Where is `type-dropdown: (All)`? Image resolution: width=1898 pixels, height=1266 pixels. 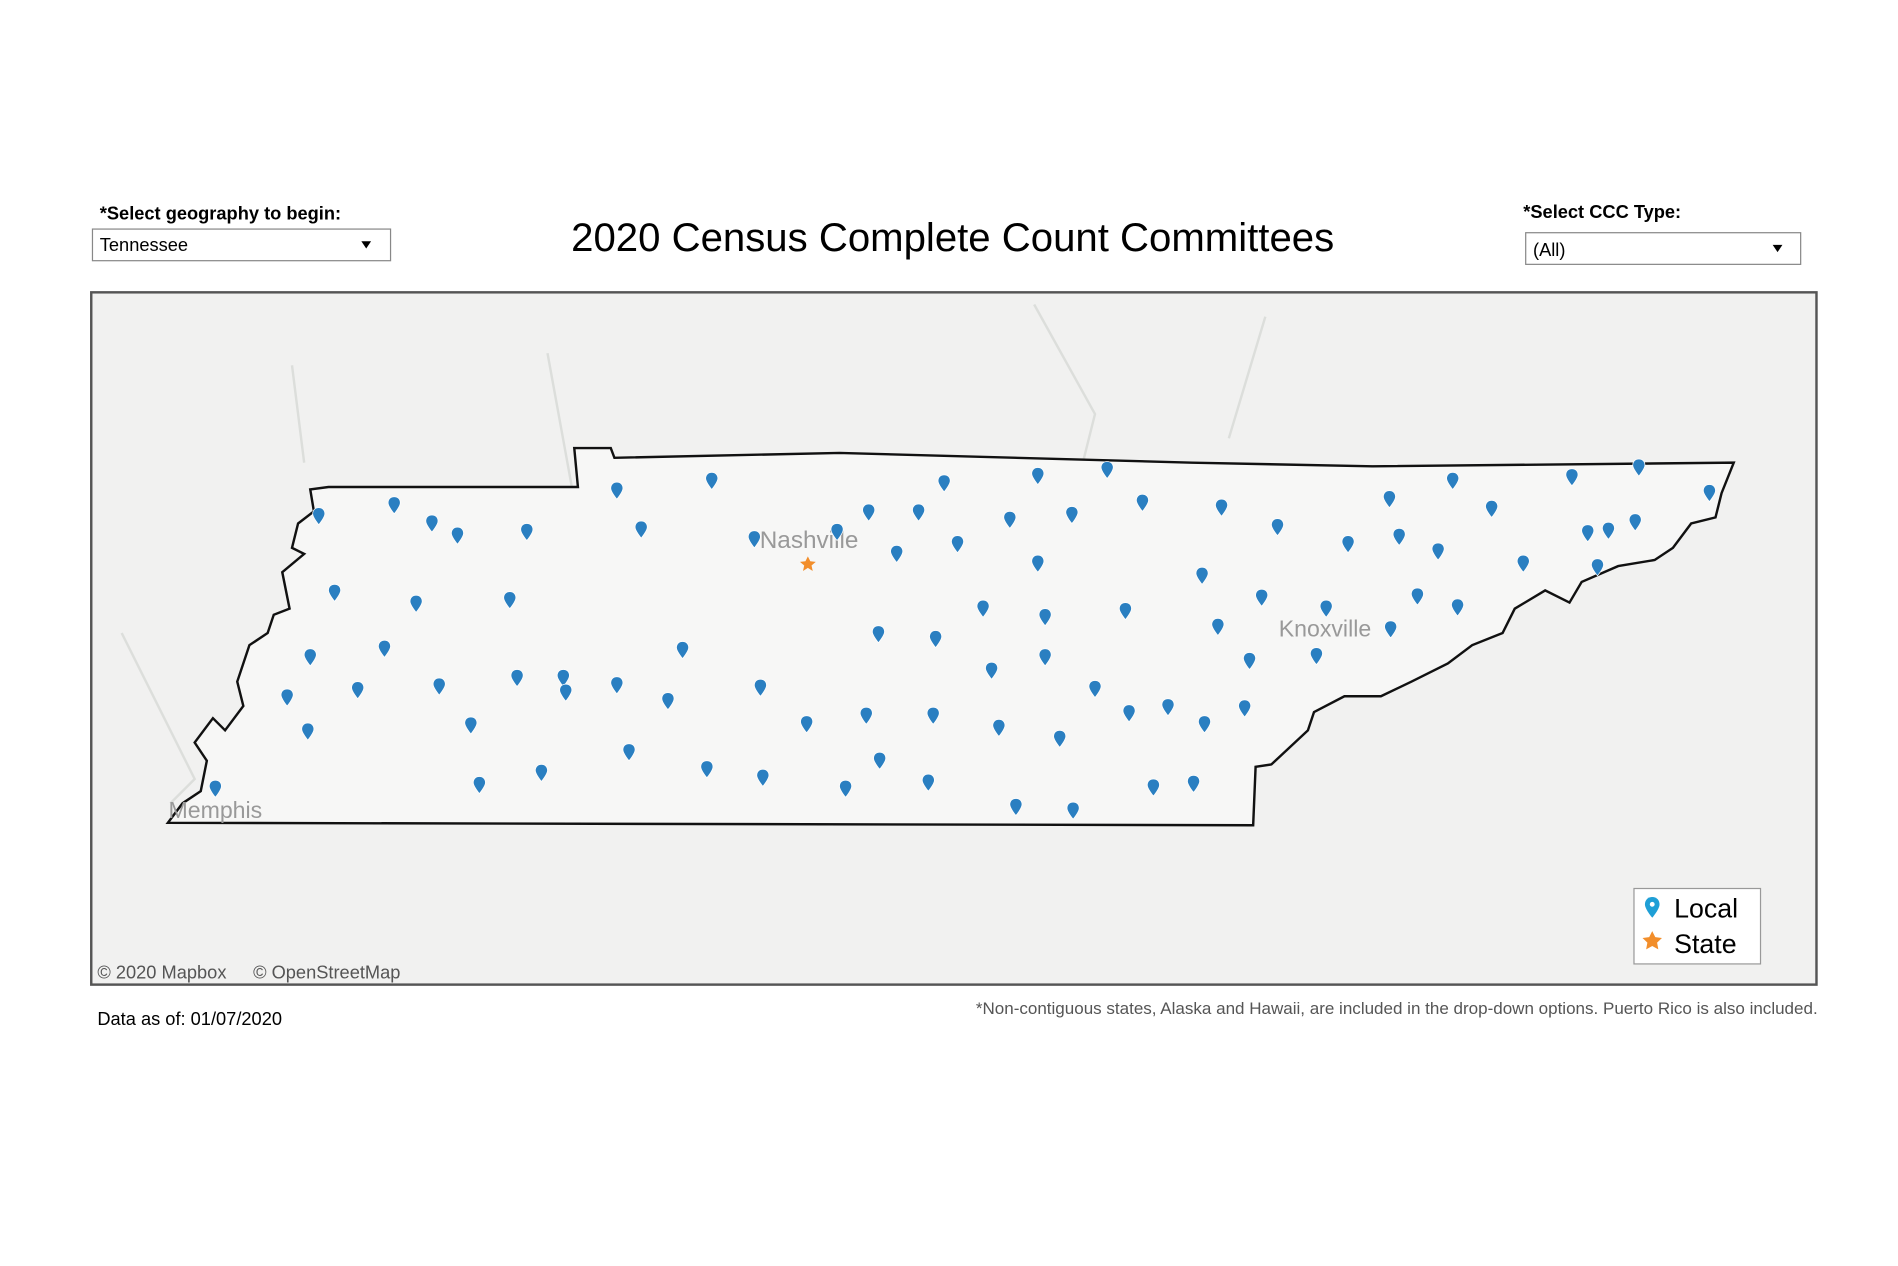
type-dropdown: (All) is located at coordinates (1663, 248).